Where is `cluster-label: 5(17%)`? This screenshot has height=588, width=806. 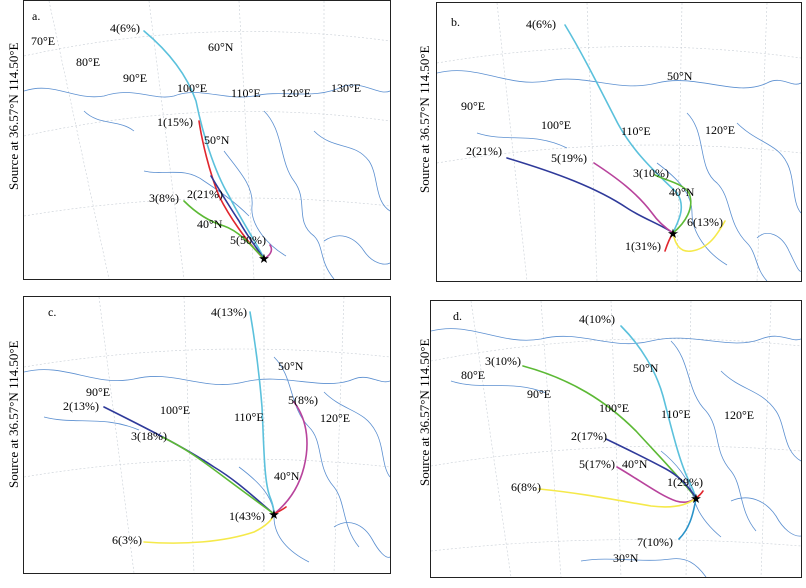
cluster-label: 5(17%) is located at coordinates (597, 464).